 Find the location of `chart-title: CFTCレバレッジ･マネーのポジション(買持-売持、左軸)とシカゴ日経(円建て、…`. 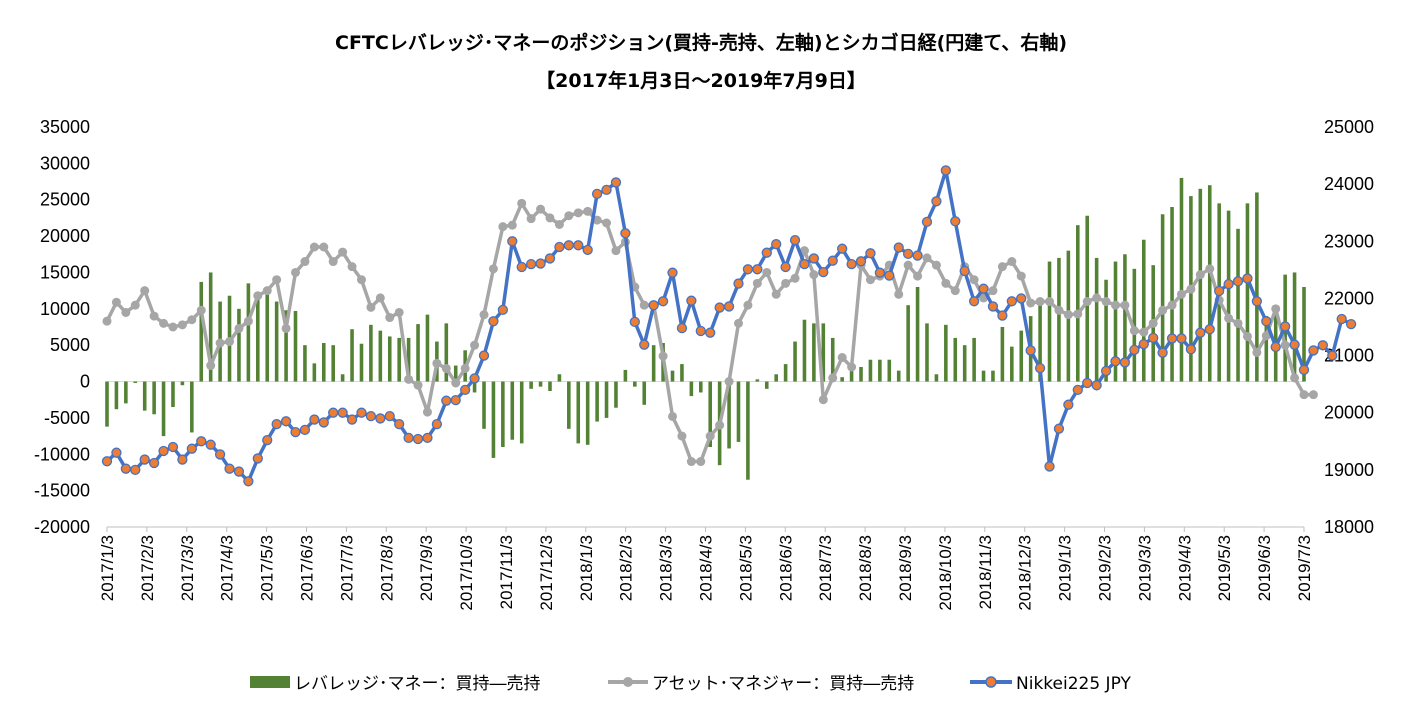

chart-title: CFTCレバレッジ･マネーのポジション(買持-売持、左軸)とシカゴ日経(円建て、… is located at coordinates (701, 42).